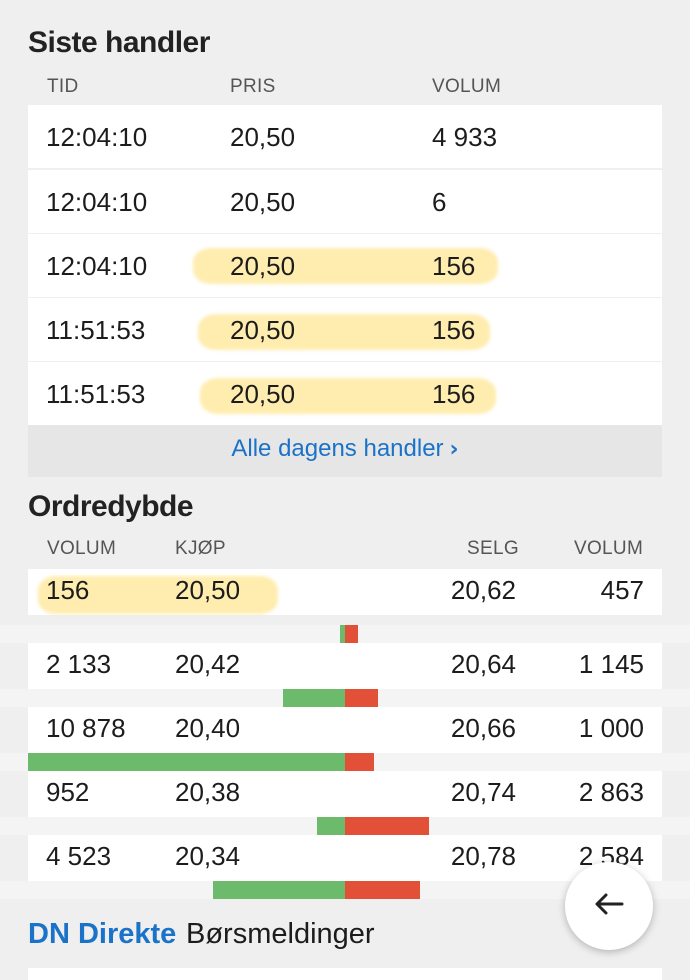  I want to click on trades-header-price: PRIS, so click(253, 86).